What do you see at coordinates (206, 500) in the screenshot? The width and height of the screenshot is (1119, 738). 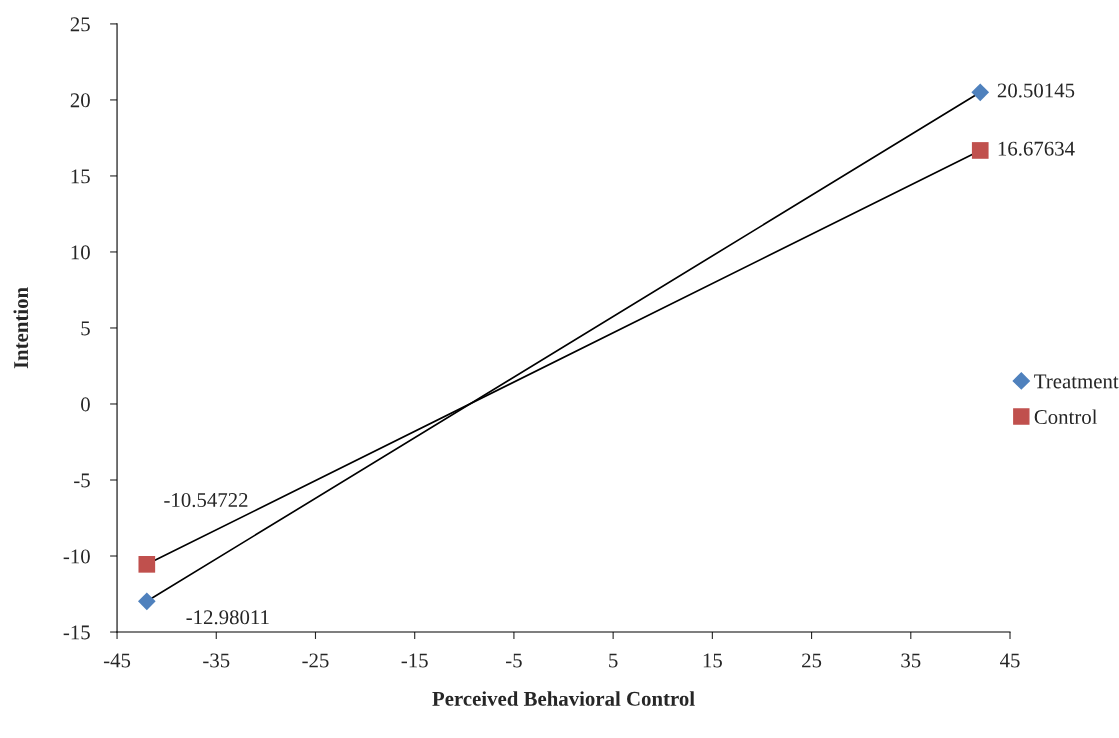 I see `data-label: -10.54722` at bounding box center [206, 500].